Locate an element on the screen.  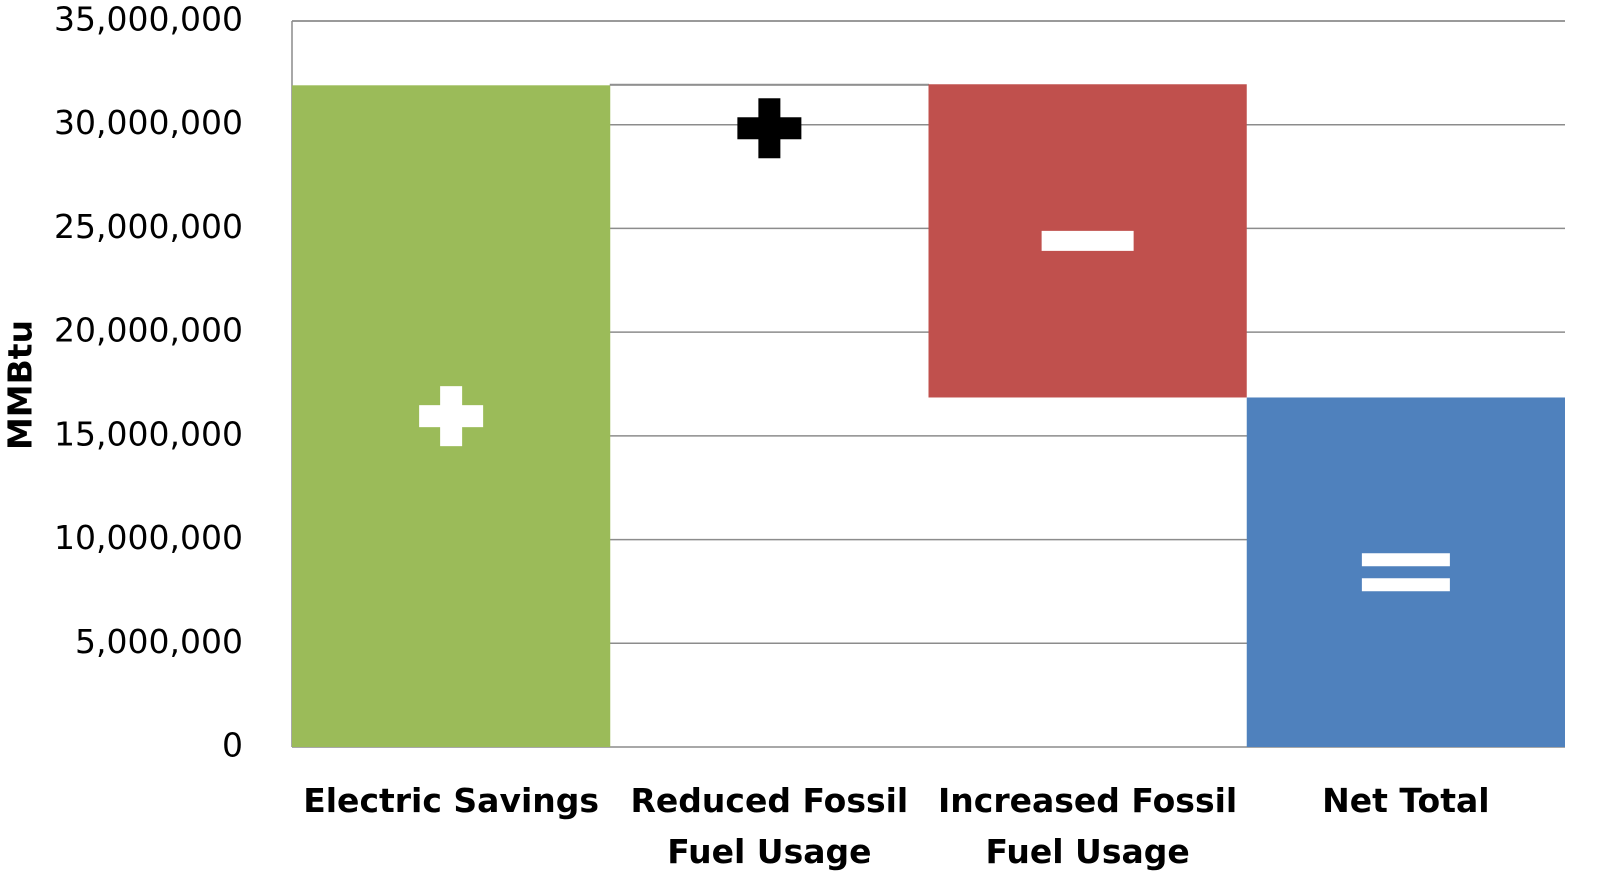
y-tick-label: 10,000,000 is located at coordinates (148, 537).